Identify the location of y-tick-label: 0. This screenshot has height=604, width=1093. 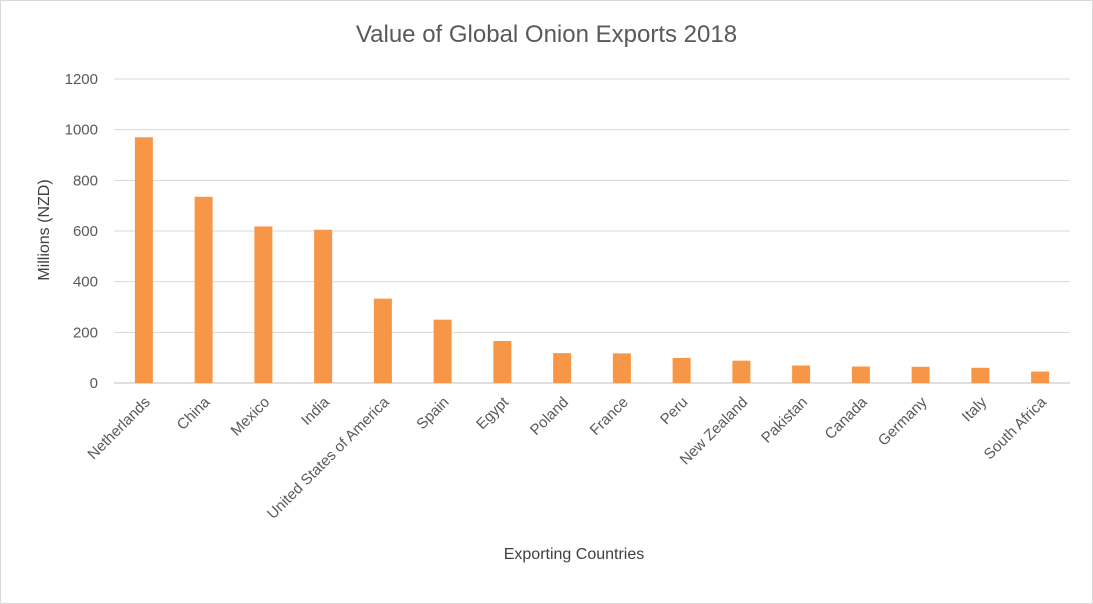
(94, 383).